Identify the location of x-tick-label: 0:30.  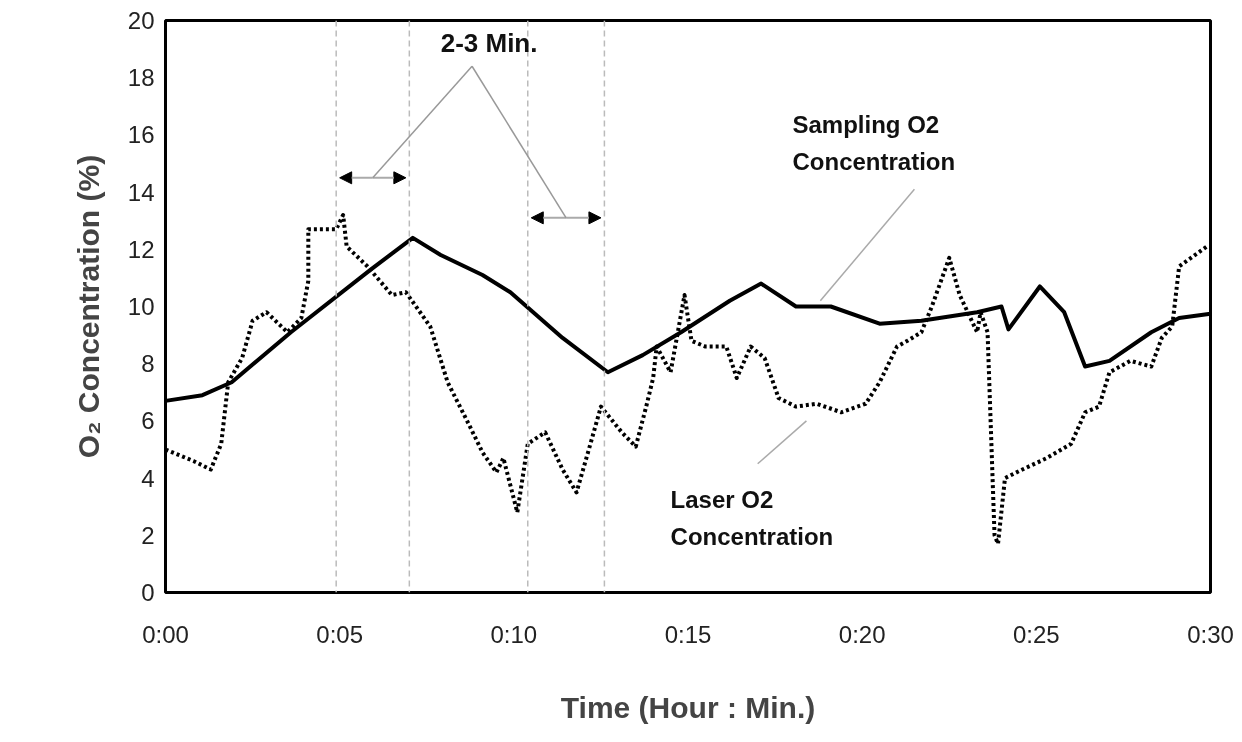
(1210, 634).